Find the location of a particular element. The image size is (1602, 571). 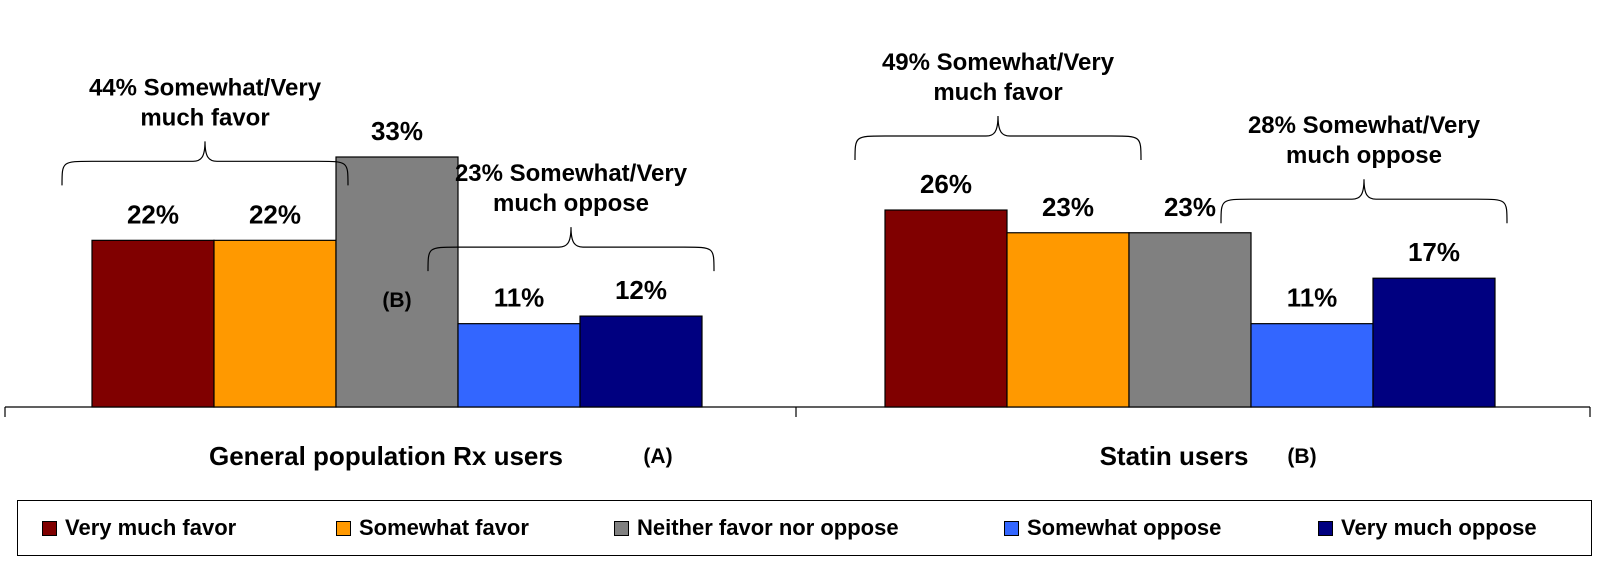

data-label: 33% is located at coordinates (397, 131).